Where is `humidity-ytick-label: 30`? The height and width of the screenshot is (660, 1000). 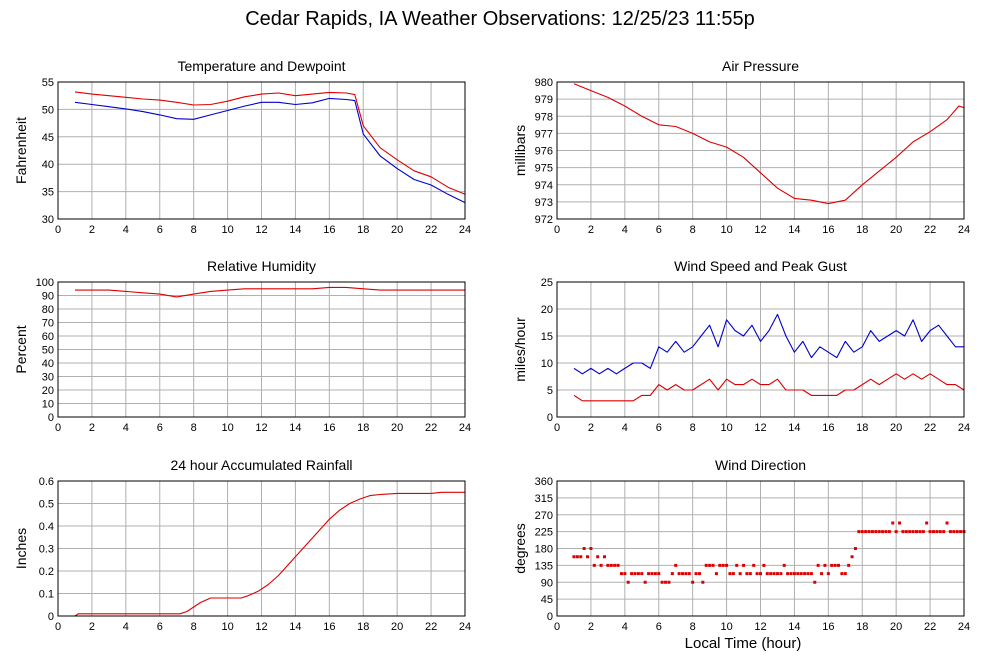
humidity-ytick-label: 30 is located at coordinates (48, 378).